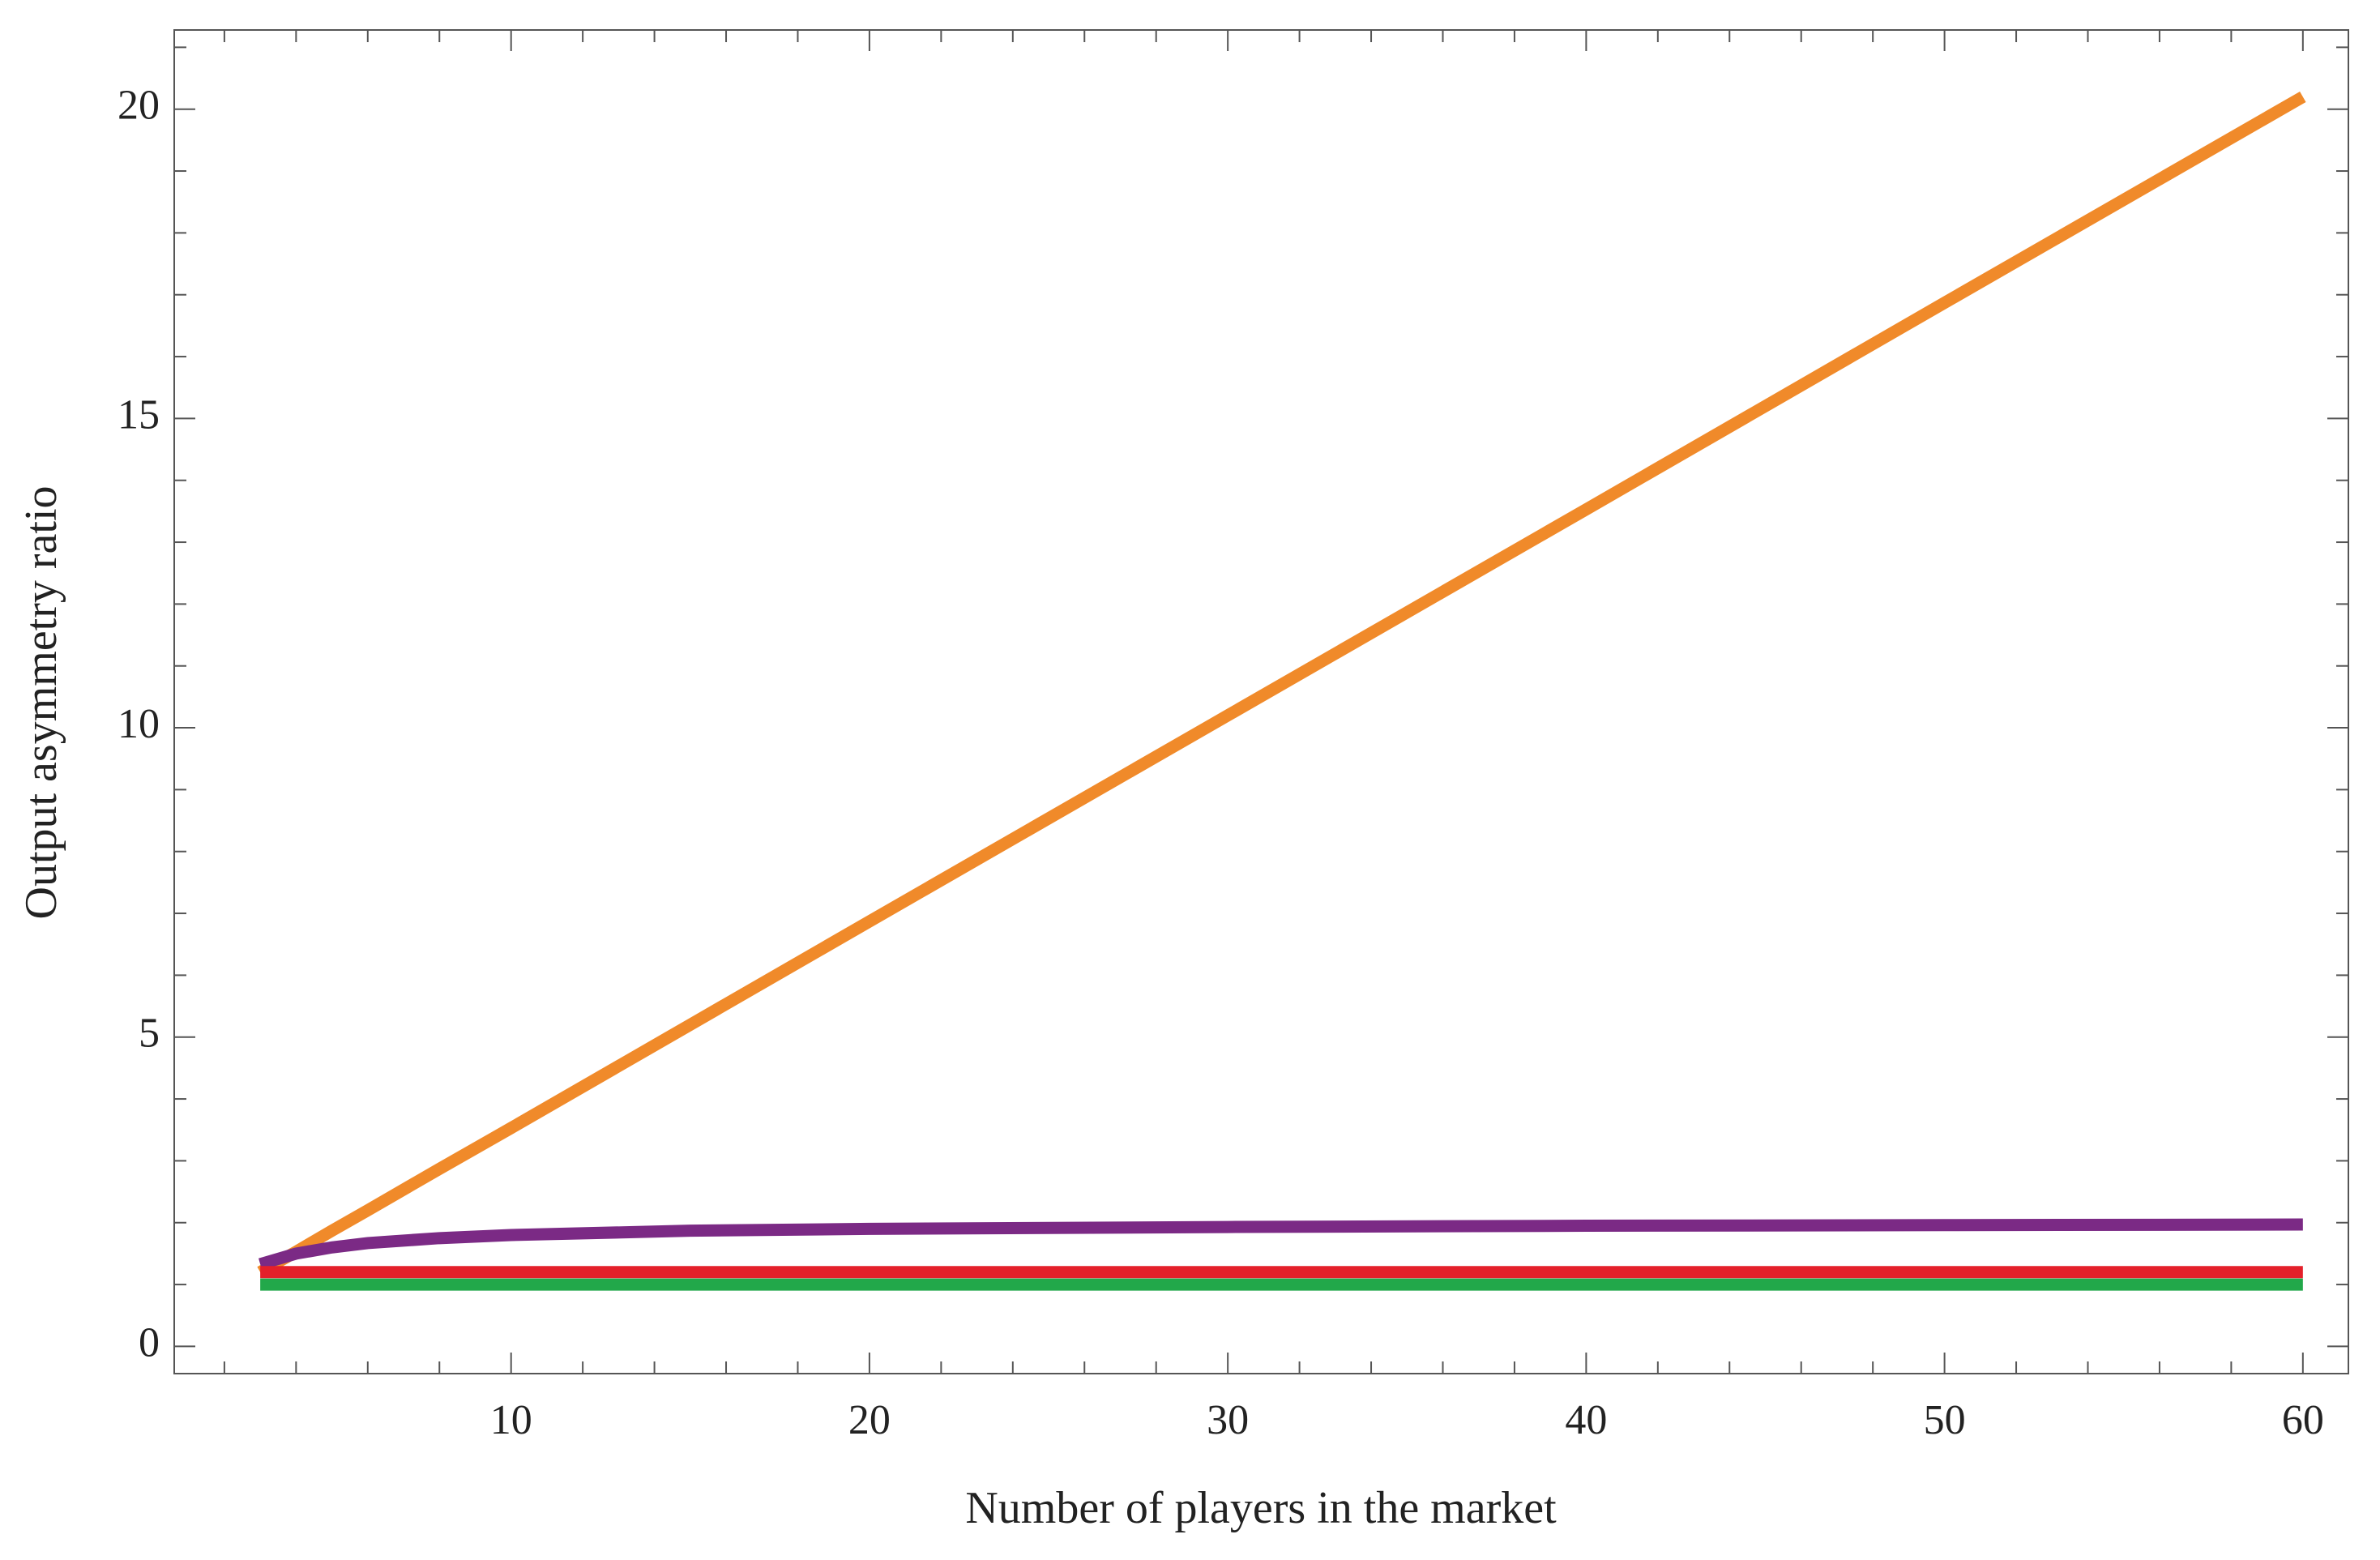  I want to click on series-line, so click(1281, 1245).